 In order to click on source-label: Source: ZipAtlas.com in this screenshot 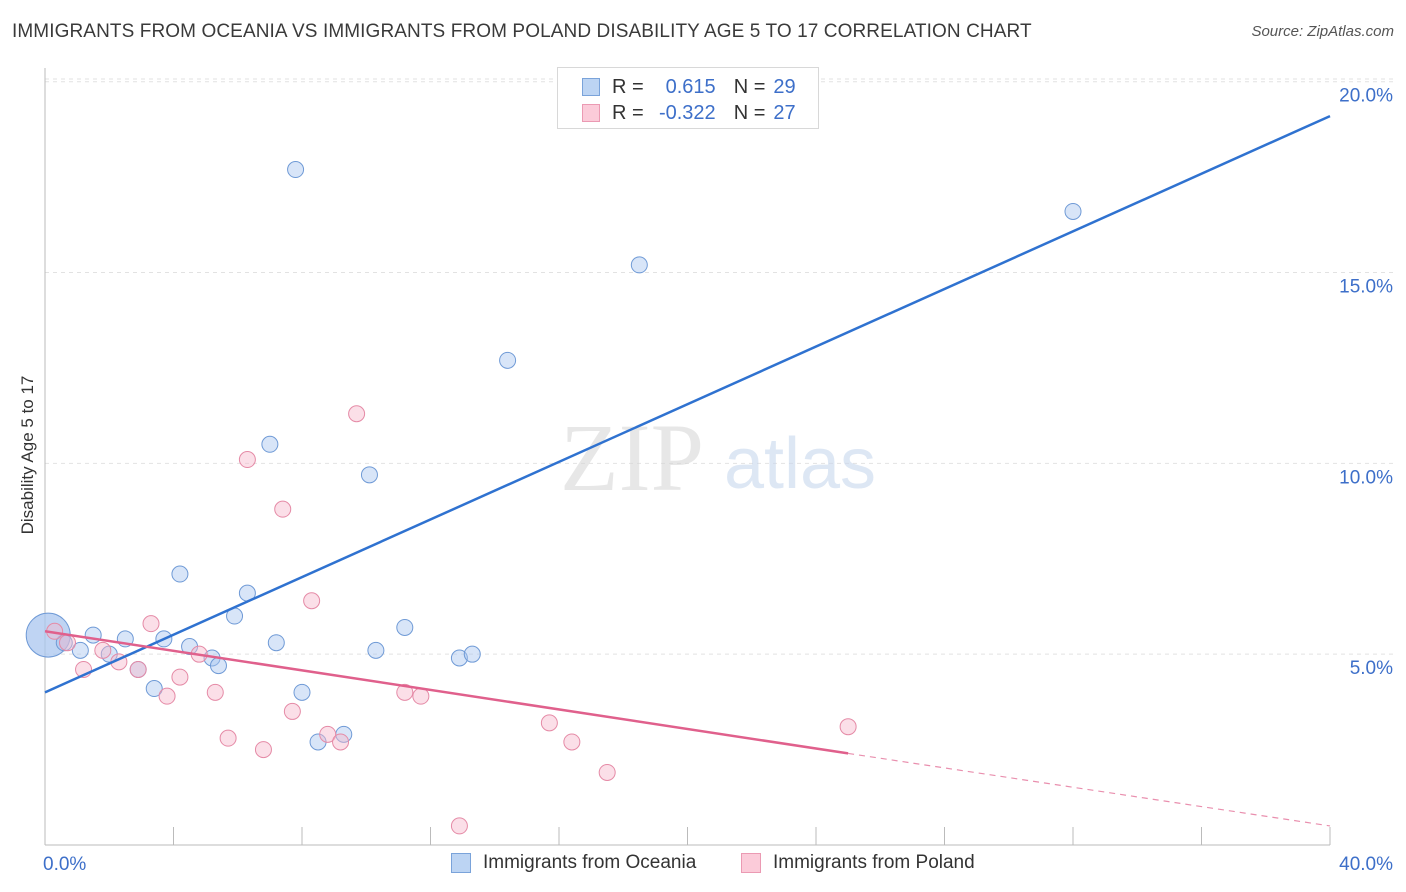, I will do `click(1322, 31)`.